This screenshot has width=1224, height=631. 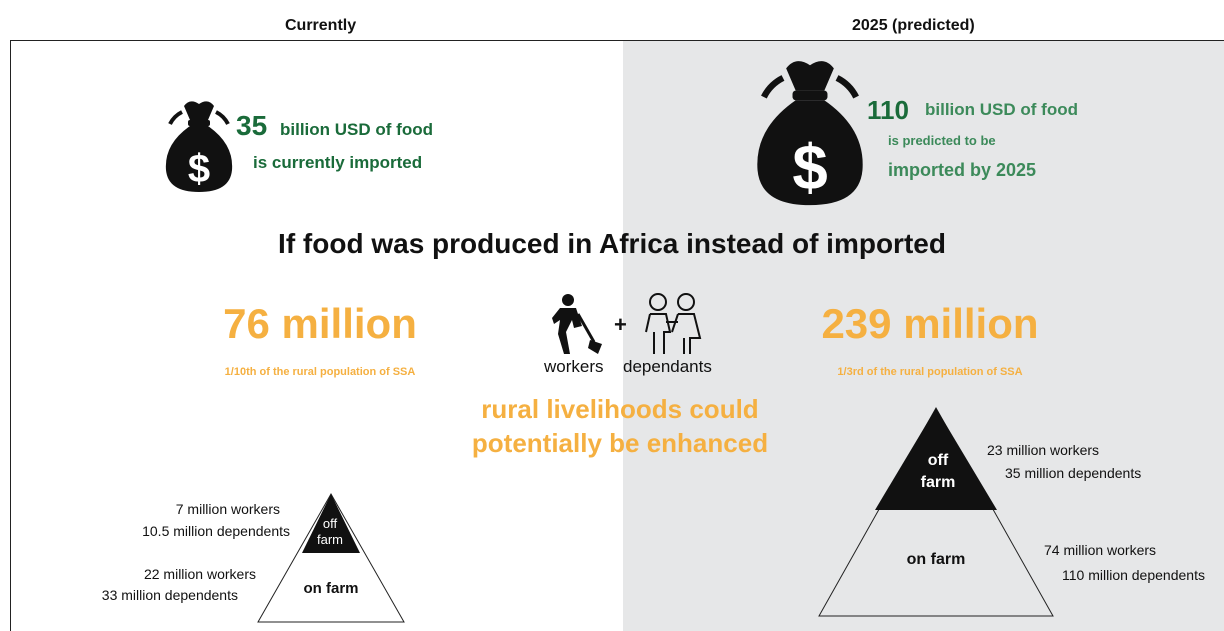 What do you see at coordinates (330, 539) in the screenshot?
I see `current-pyramid-top-2: farm` at bounding box center [330, 539].